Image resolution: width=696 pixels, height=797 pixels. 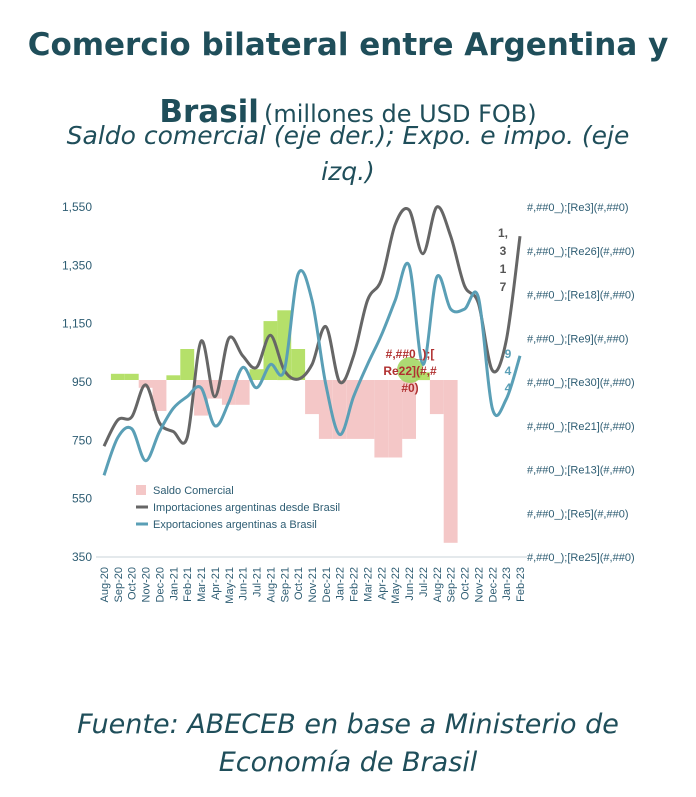 I want to click on x-tick-label: Nov-21, so click(x=313, y=584).